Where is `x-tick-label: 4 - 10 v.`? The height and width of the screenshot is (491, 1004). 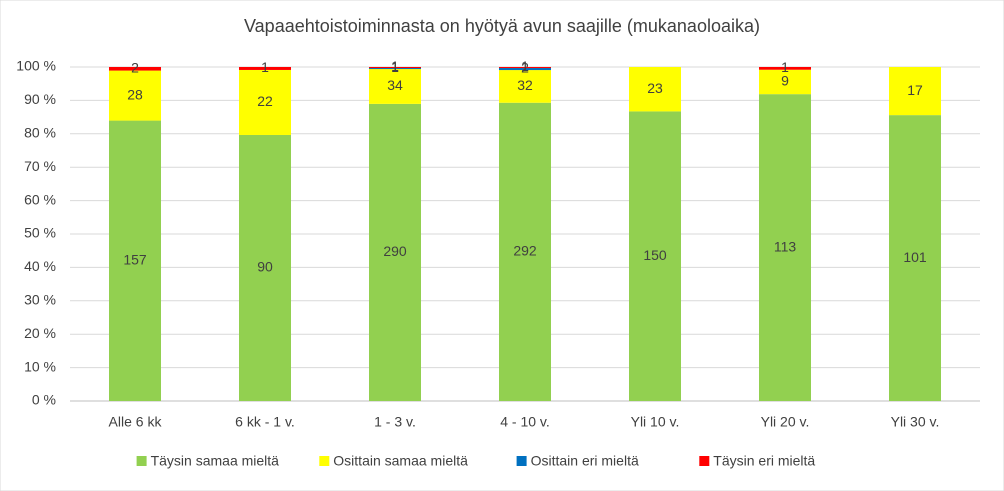 x-tick-label: 4 - 10 v. is located at coordinates (525, 422).